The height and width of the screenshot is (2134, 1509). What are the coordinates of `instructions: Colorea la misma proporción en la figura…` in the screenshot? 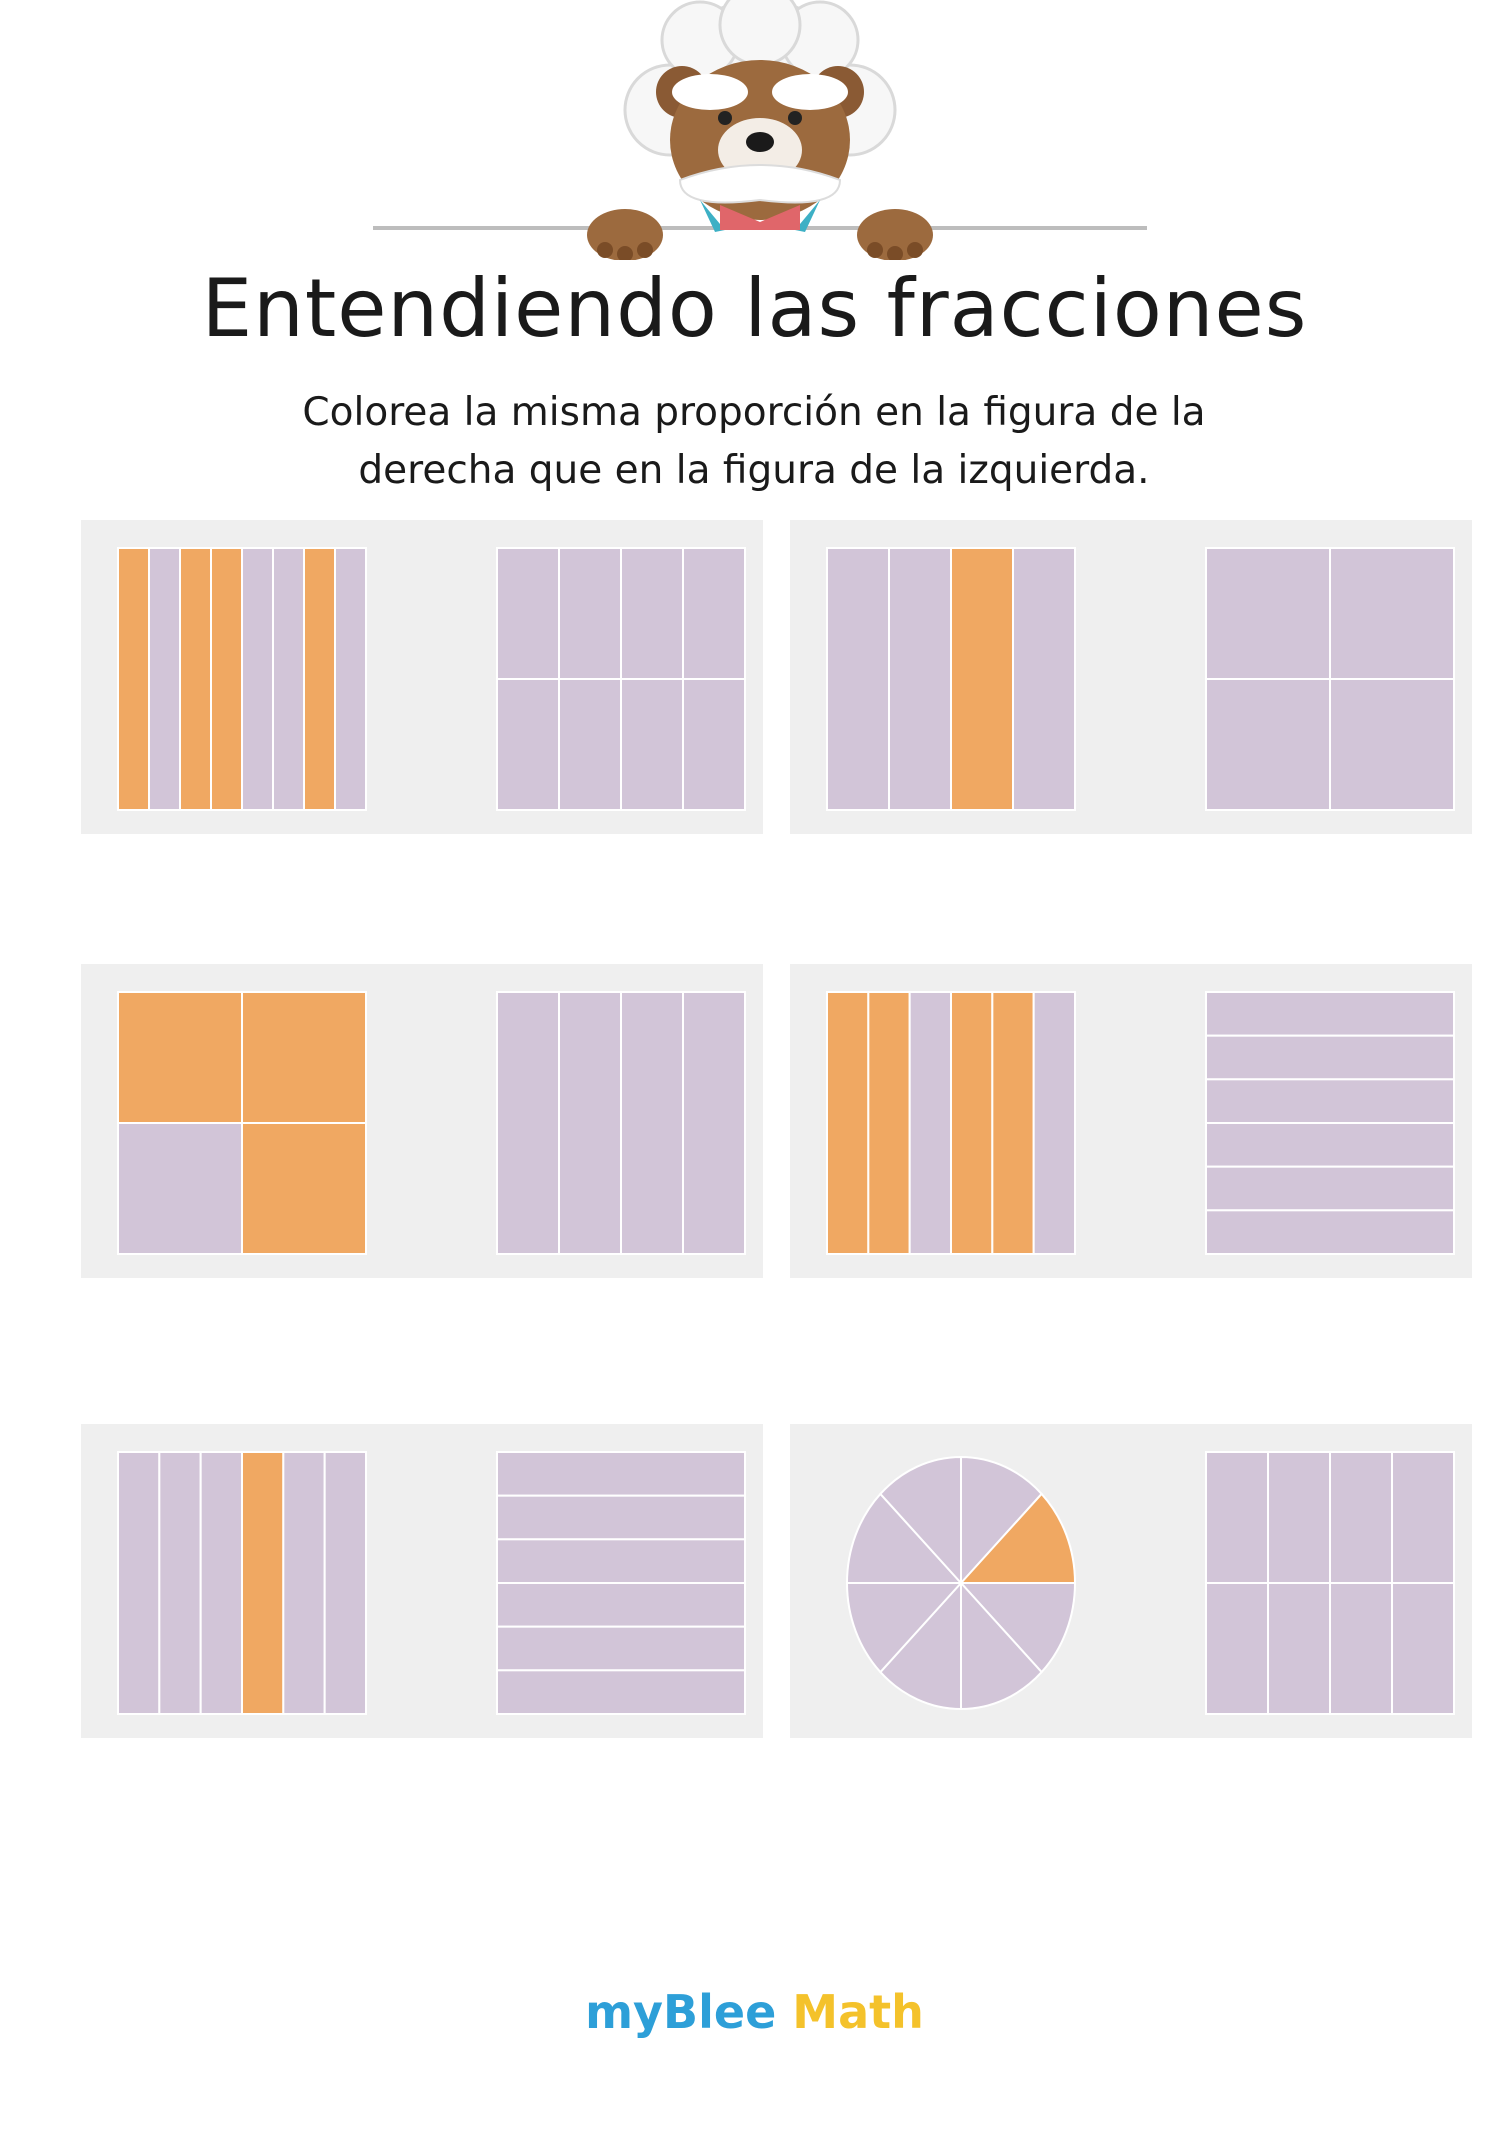 It's located at (754, 442).